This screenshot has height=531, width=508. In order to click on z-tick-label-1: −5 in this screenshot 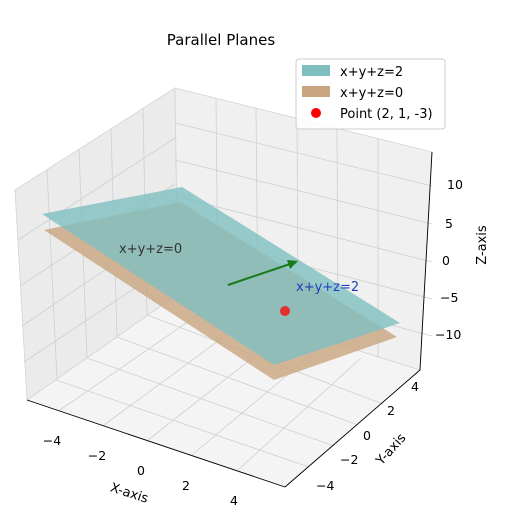, I will do `click(449, 297)`.